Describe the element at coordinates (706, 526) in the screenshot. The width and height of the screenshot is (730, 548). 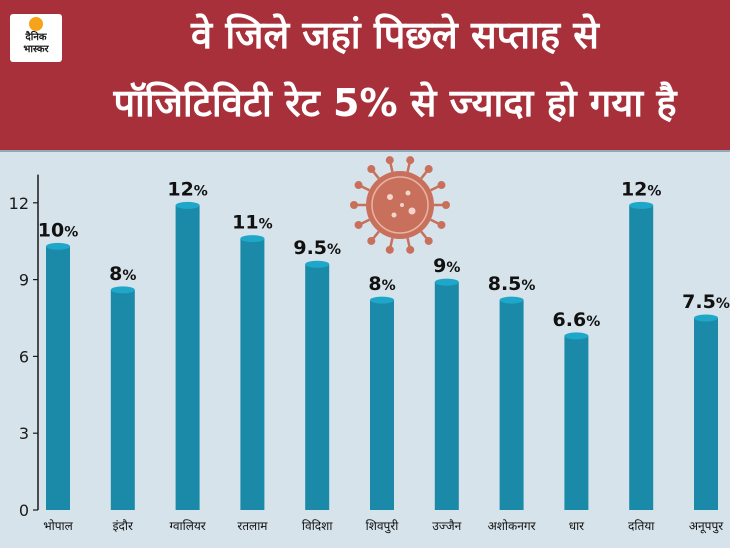
I see `x-tick-label: अनूपपुर` at that location.